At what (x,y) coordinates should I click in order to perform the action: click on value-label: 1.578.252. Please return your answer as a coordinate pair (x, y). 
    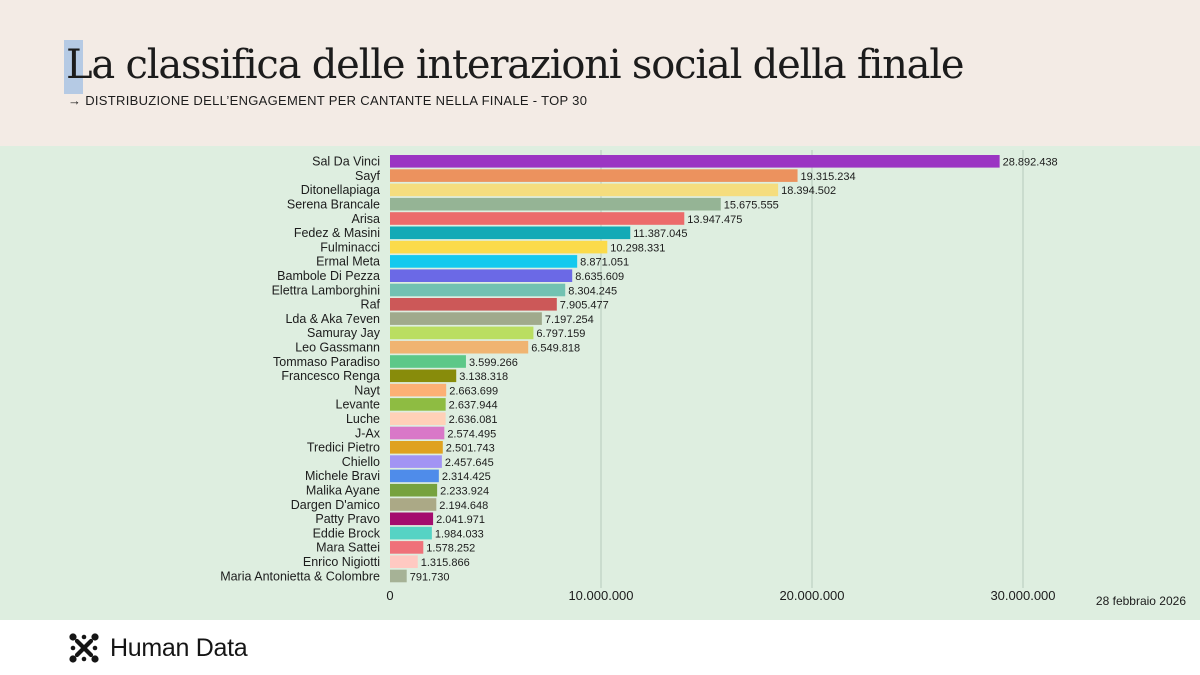
    Looking at the image, I should click on (450, 549).